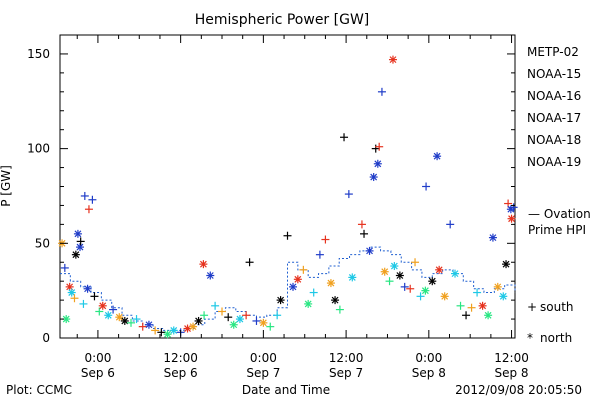  Describe the element at coordinates (530, 338) in the screenshot. I see `north-marker-symbol: *` at that location.